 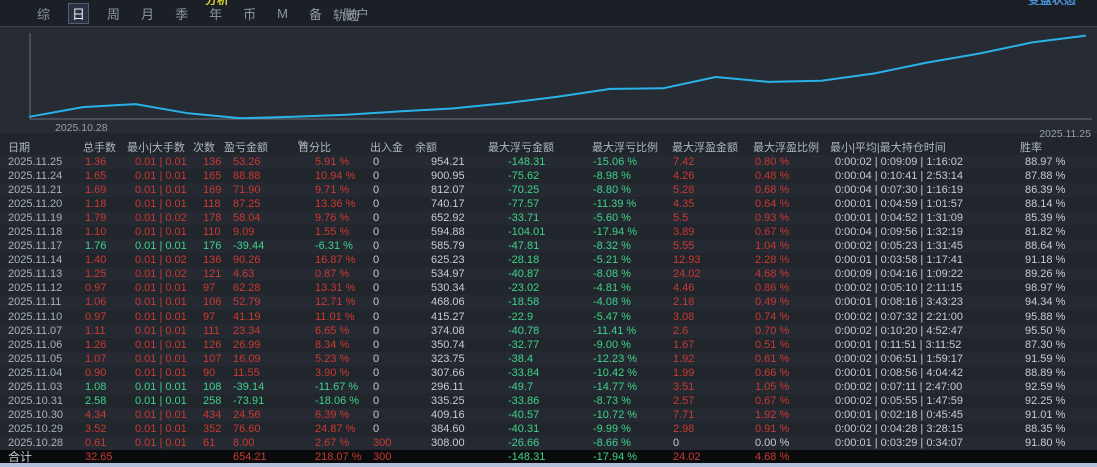 I want to click on total-max-float-loss: -148.31, so click(x=527, y=457).